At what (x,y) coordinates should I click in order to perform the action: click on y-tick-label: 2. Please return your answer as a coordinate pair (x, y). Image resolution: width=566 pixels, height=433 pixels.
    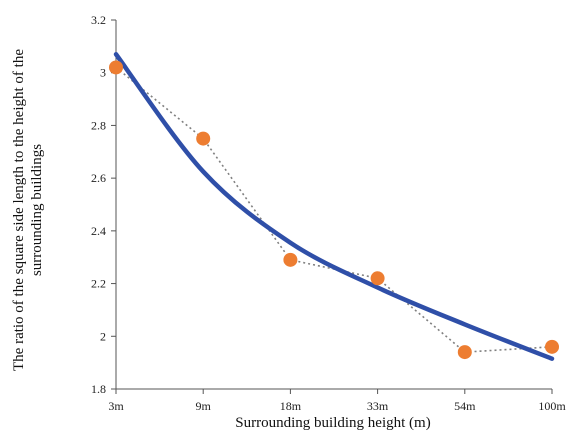
    Looking at the image, I should click on (103, 336).